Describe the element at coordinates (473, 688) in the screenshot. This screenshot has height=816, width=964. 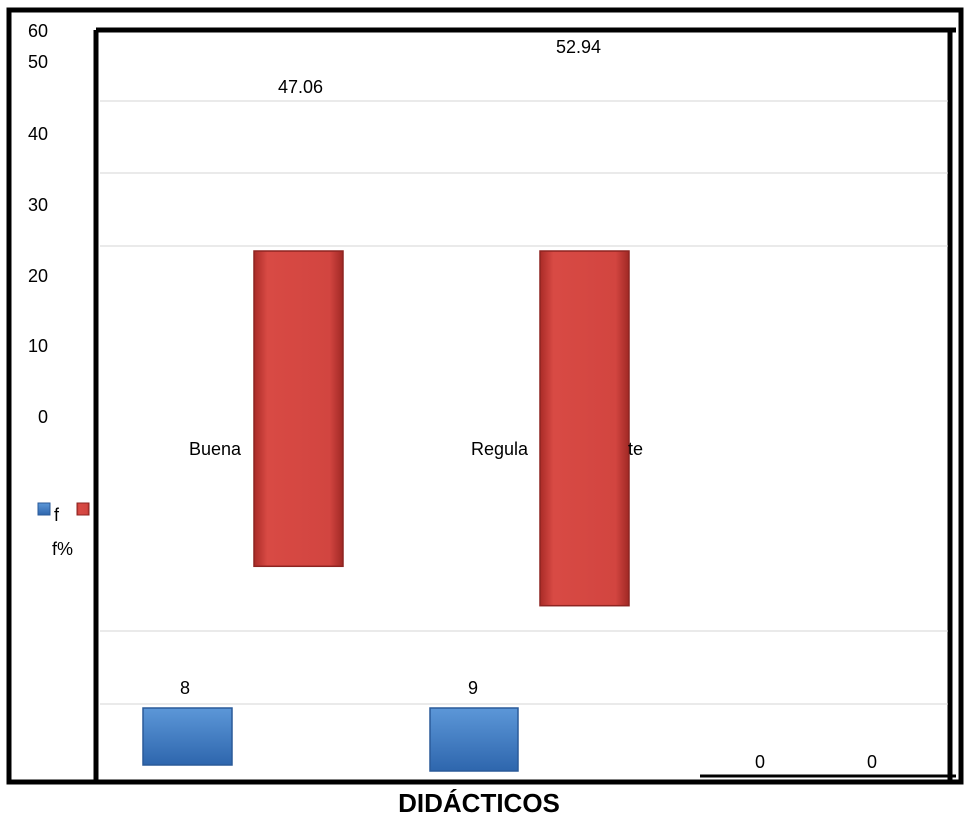
I see `data-label-f-regular: 9` at that location.